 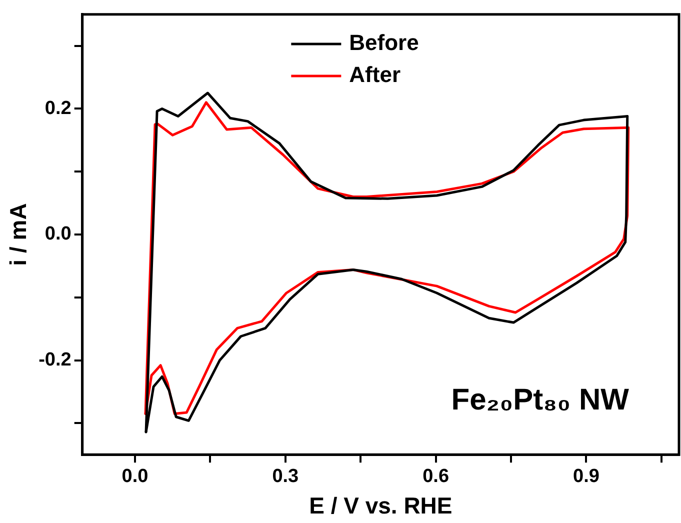 I want to click on x-tick-label: 0.3, so click(x=285, y=477).